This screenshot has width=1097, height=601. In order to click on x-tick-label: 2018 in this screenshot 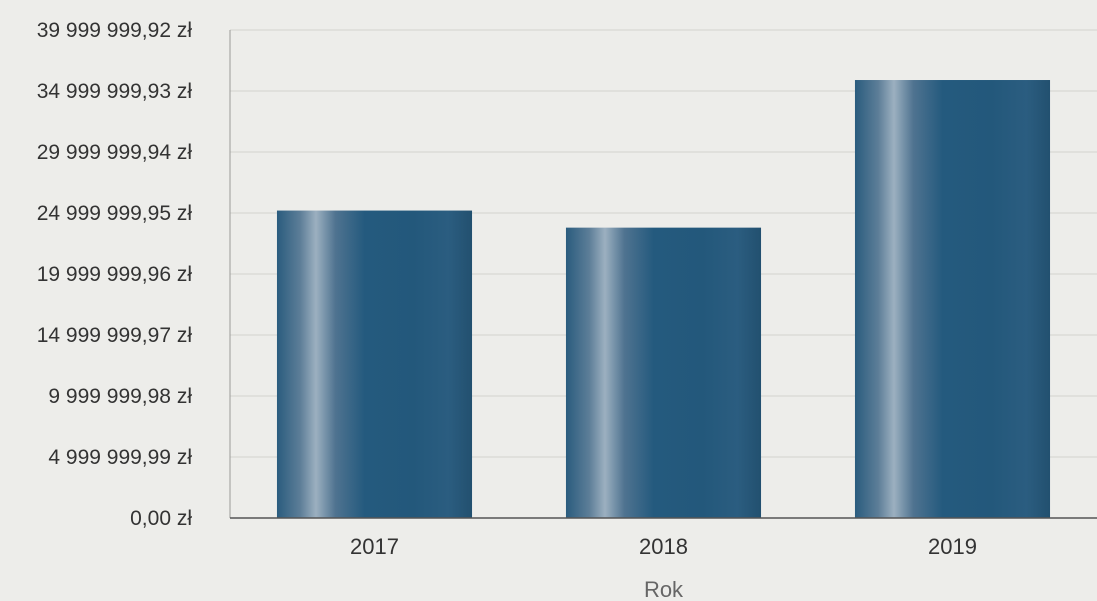, I will do `click(663, 546)`.